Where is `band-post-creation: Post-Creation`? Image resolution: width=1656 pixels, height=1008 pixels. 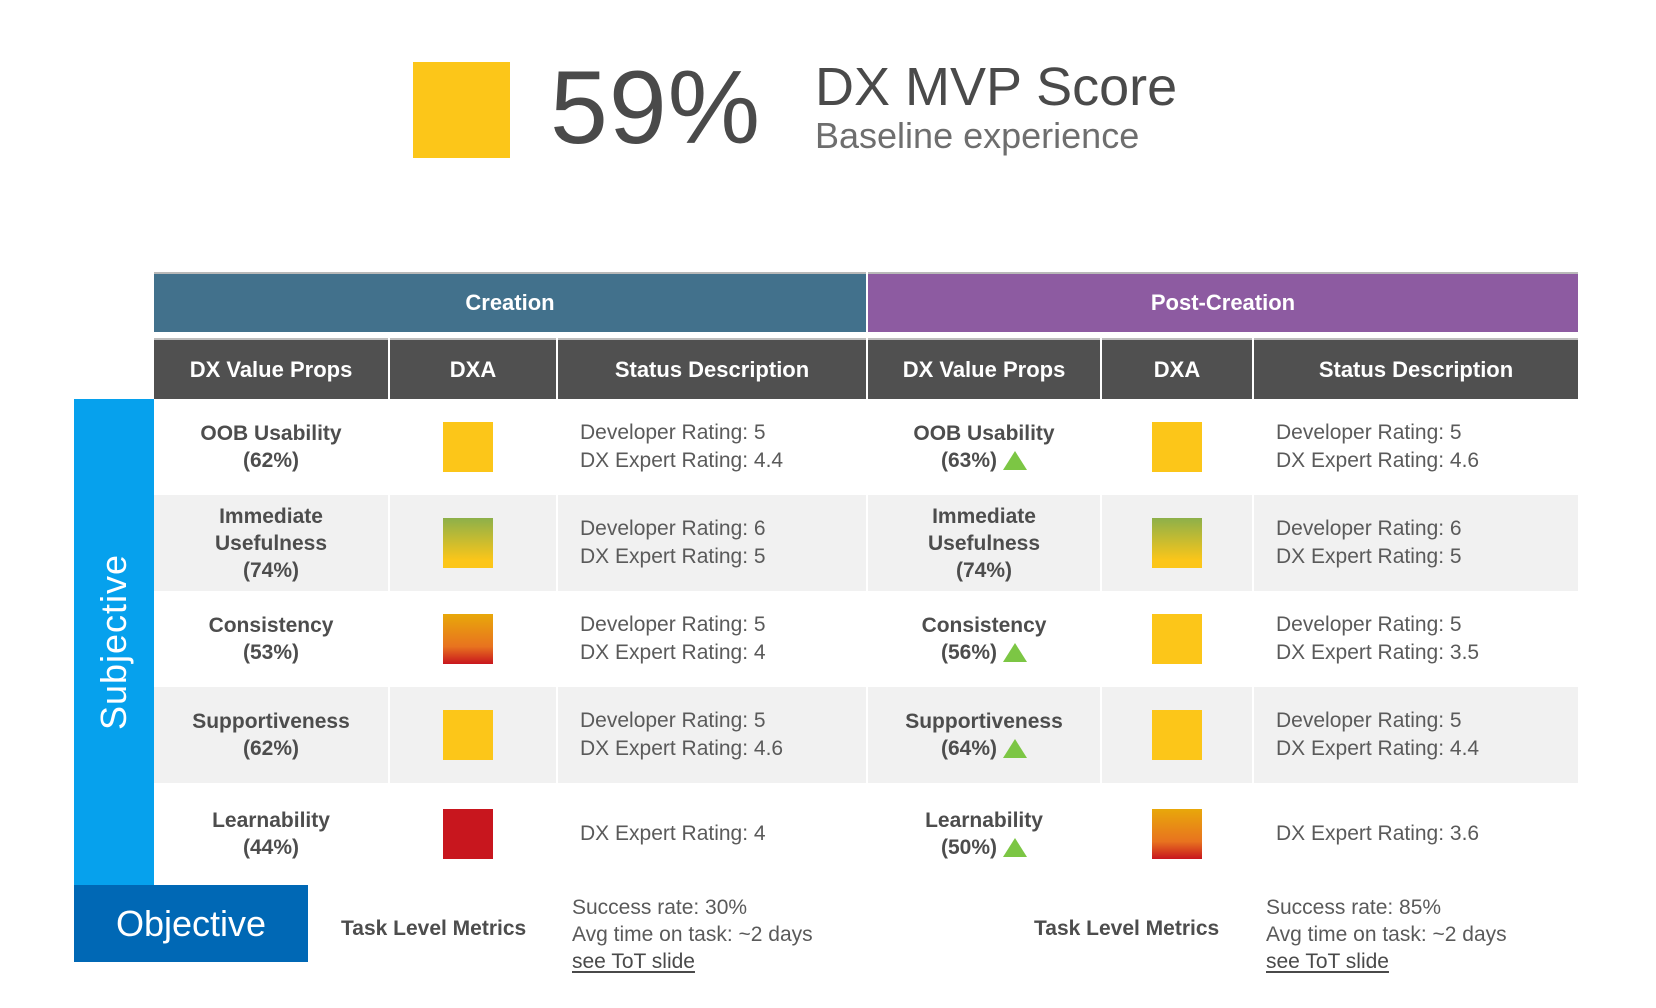
band-post-creation: Post-Creation is located at coordinates (1223, 302).